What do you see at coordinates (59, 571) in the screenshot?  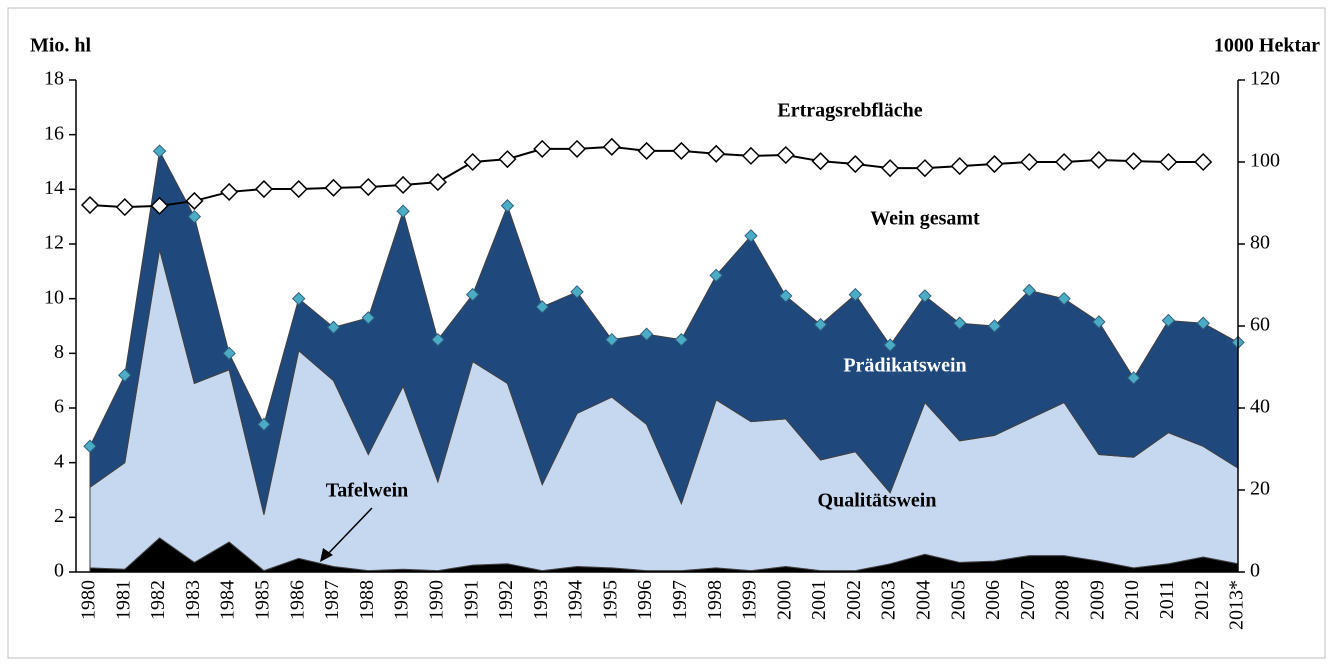 I see `y-tick-label: 0` at bounding box center [59, 571].